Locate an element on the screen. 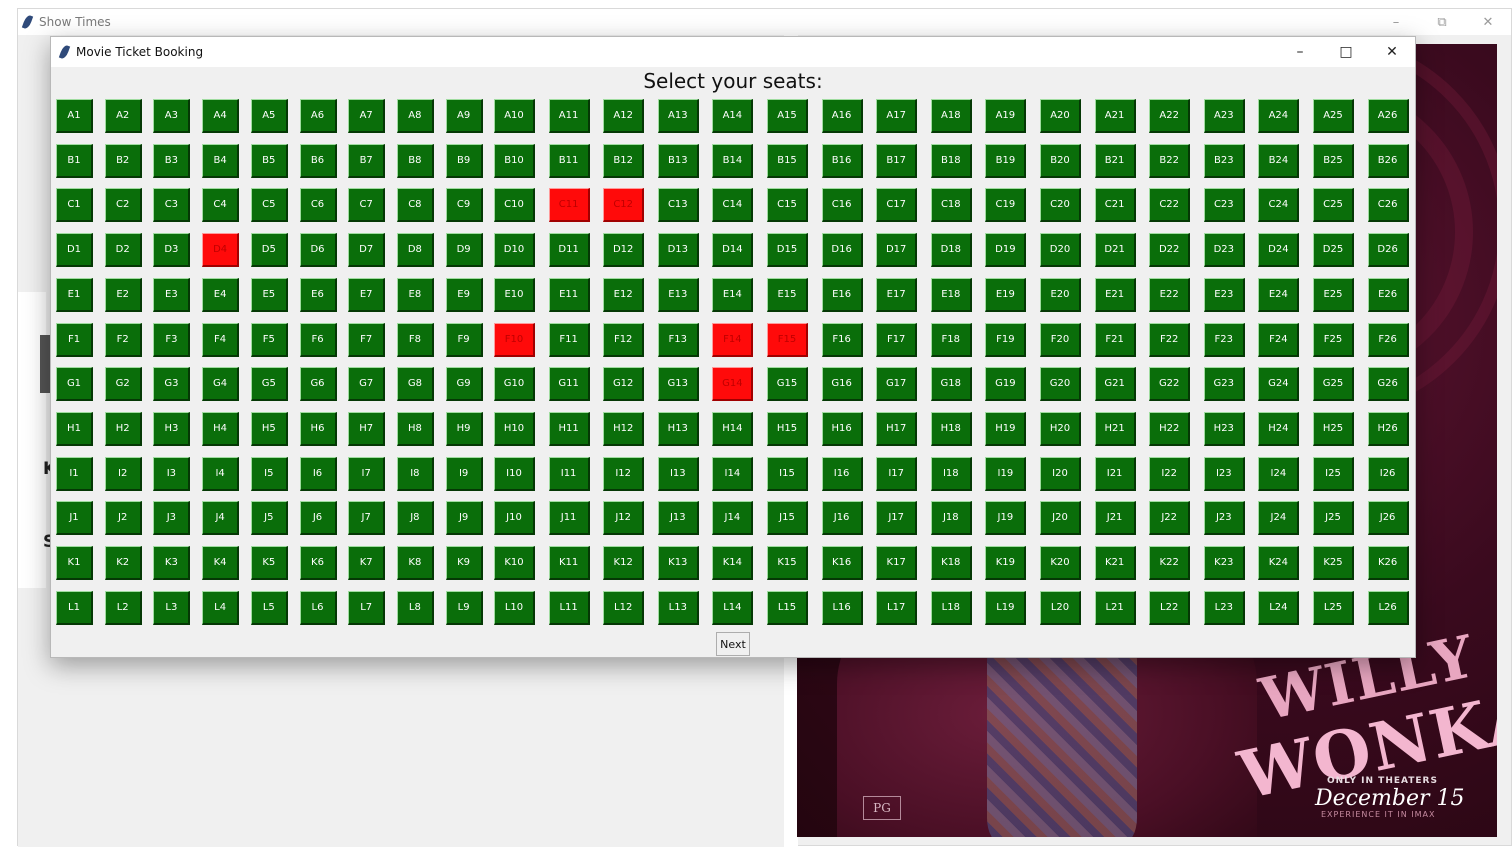  seat-button-h12: H12 is located at coordinates (624, 428).